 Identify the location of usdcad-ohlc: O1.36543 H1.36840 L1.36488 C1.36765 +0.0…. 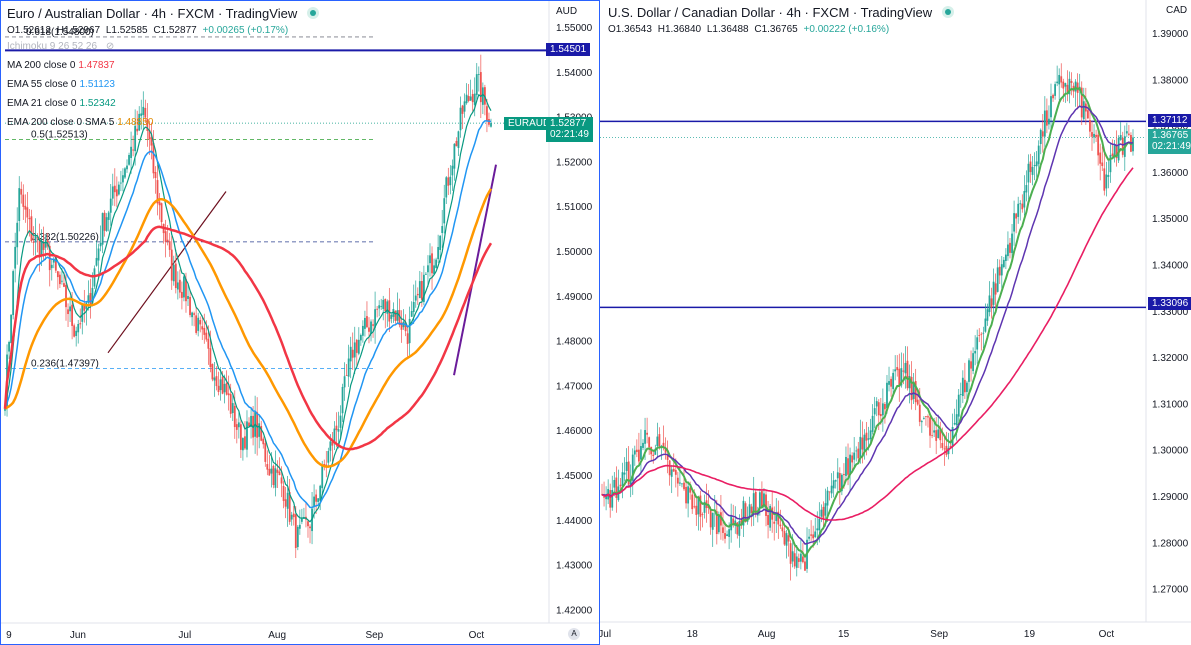
(750, 29).